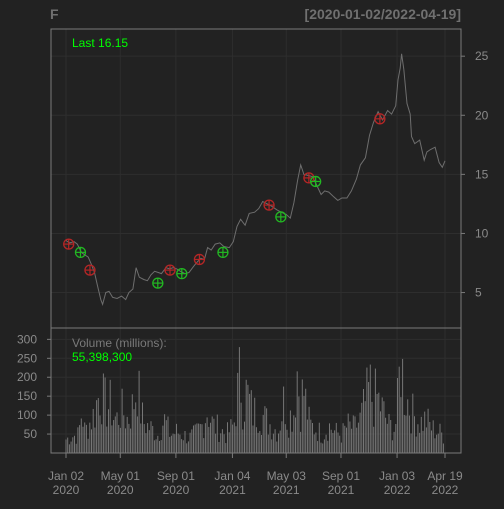 The height and width of the screenshot is (509, 504). Describe the element at coordinates (27, 358) in the screenshot. I see `volume-tick-label: 250` at that location.